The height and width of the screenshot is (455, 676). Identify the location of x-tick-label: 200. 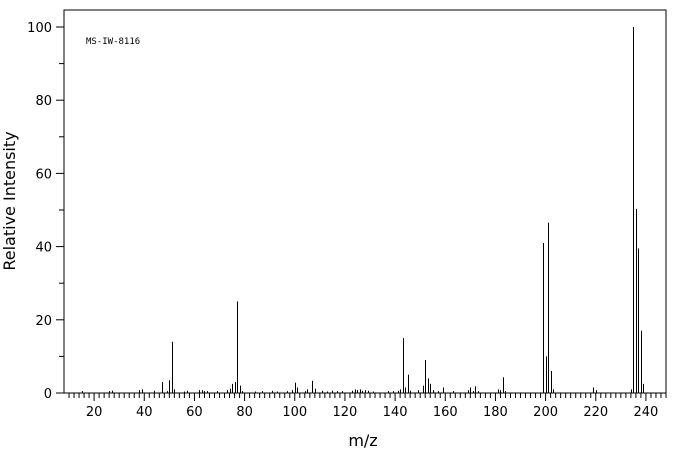
(545, 412).